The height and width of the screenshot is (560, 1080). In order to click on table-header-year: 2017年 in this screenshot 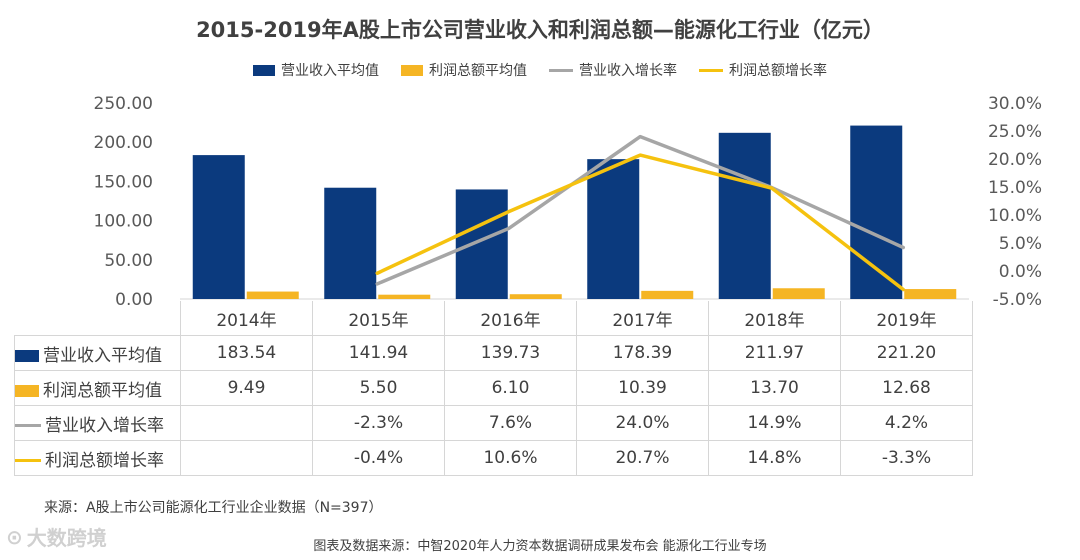, I will do `click(642, 318)`.